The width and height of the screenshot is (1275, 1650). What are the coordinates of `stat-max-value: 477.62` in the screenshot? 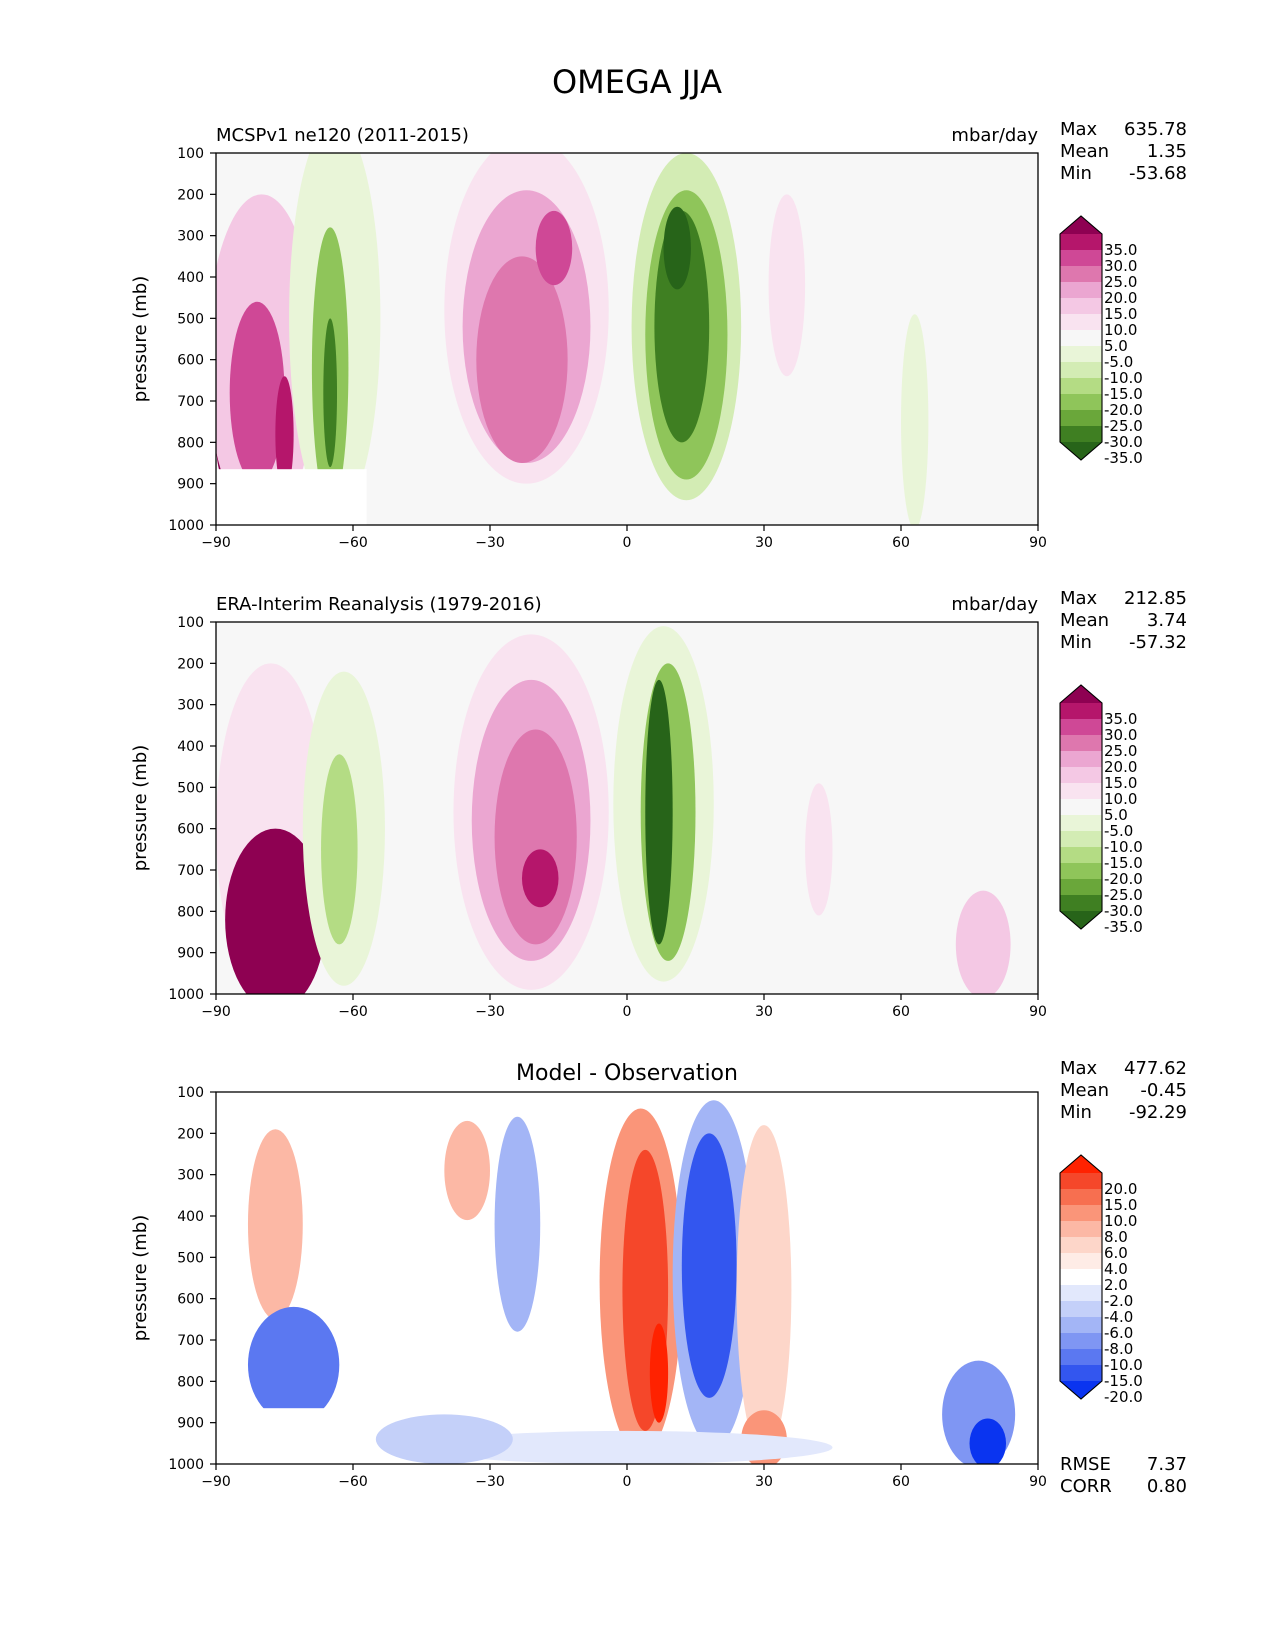 It's located at (1155, 1068).